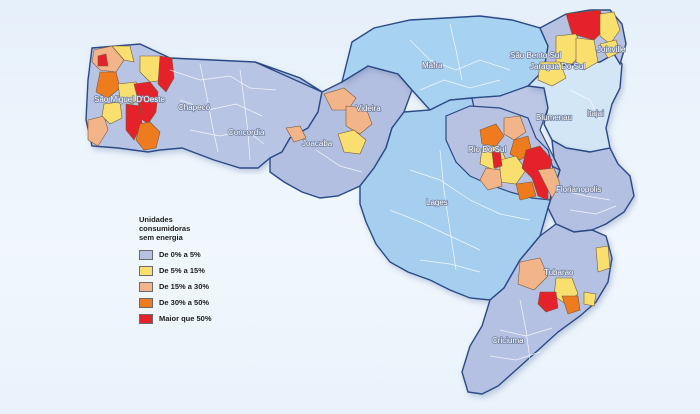 The image size is (700, 414). What do you see at coordinates (146, 318) in the screenshot?
I see `legend-swatch-50-plus` at bounding box center [146, 318].